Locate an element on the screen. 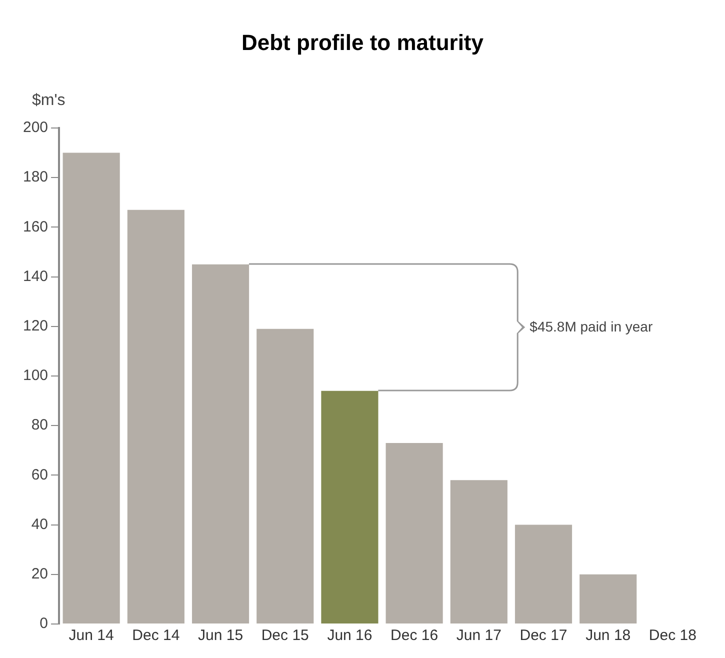 The height and width of the screenshot is (658, 725). x-tick-label: Jun 15 is located at coordinates (221, 635).